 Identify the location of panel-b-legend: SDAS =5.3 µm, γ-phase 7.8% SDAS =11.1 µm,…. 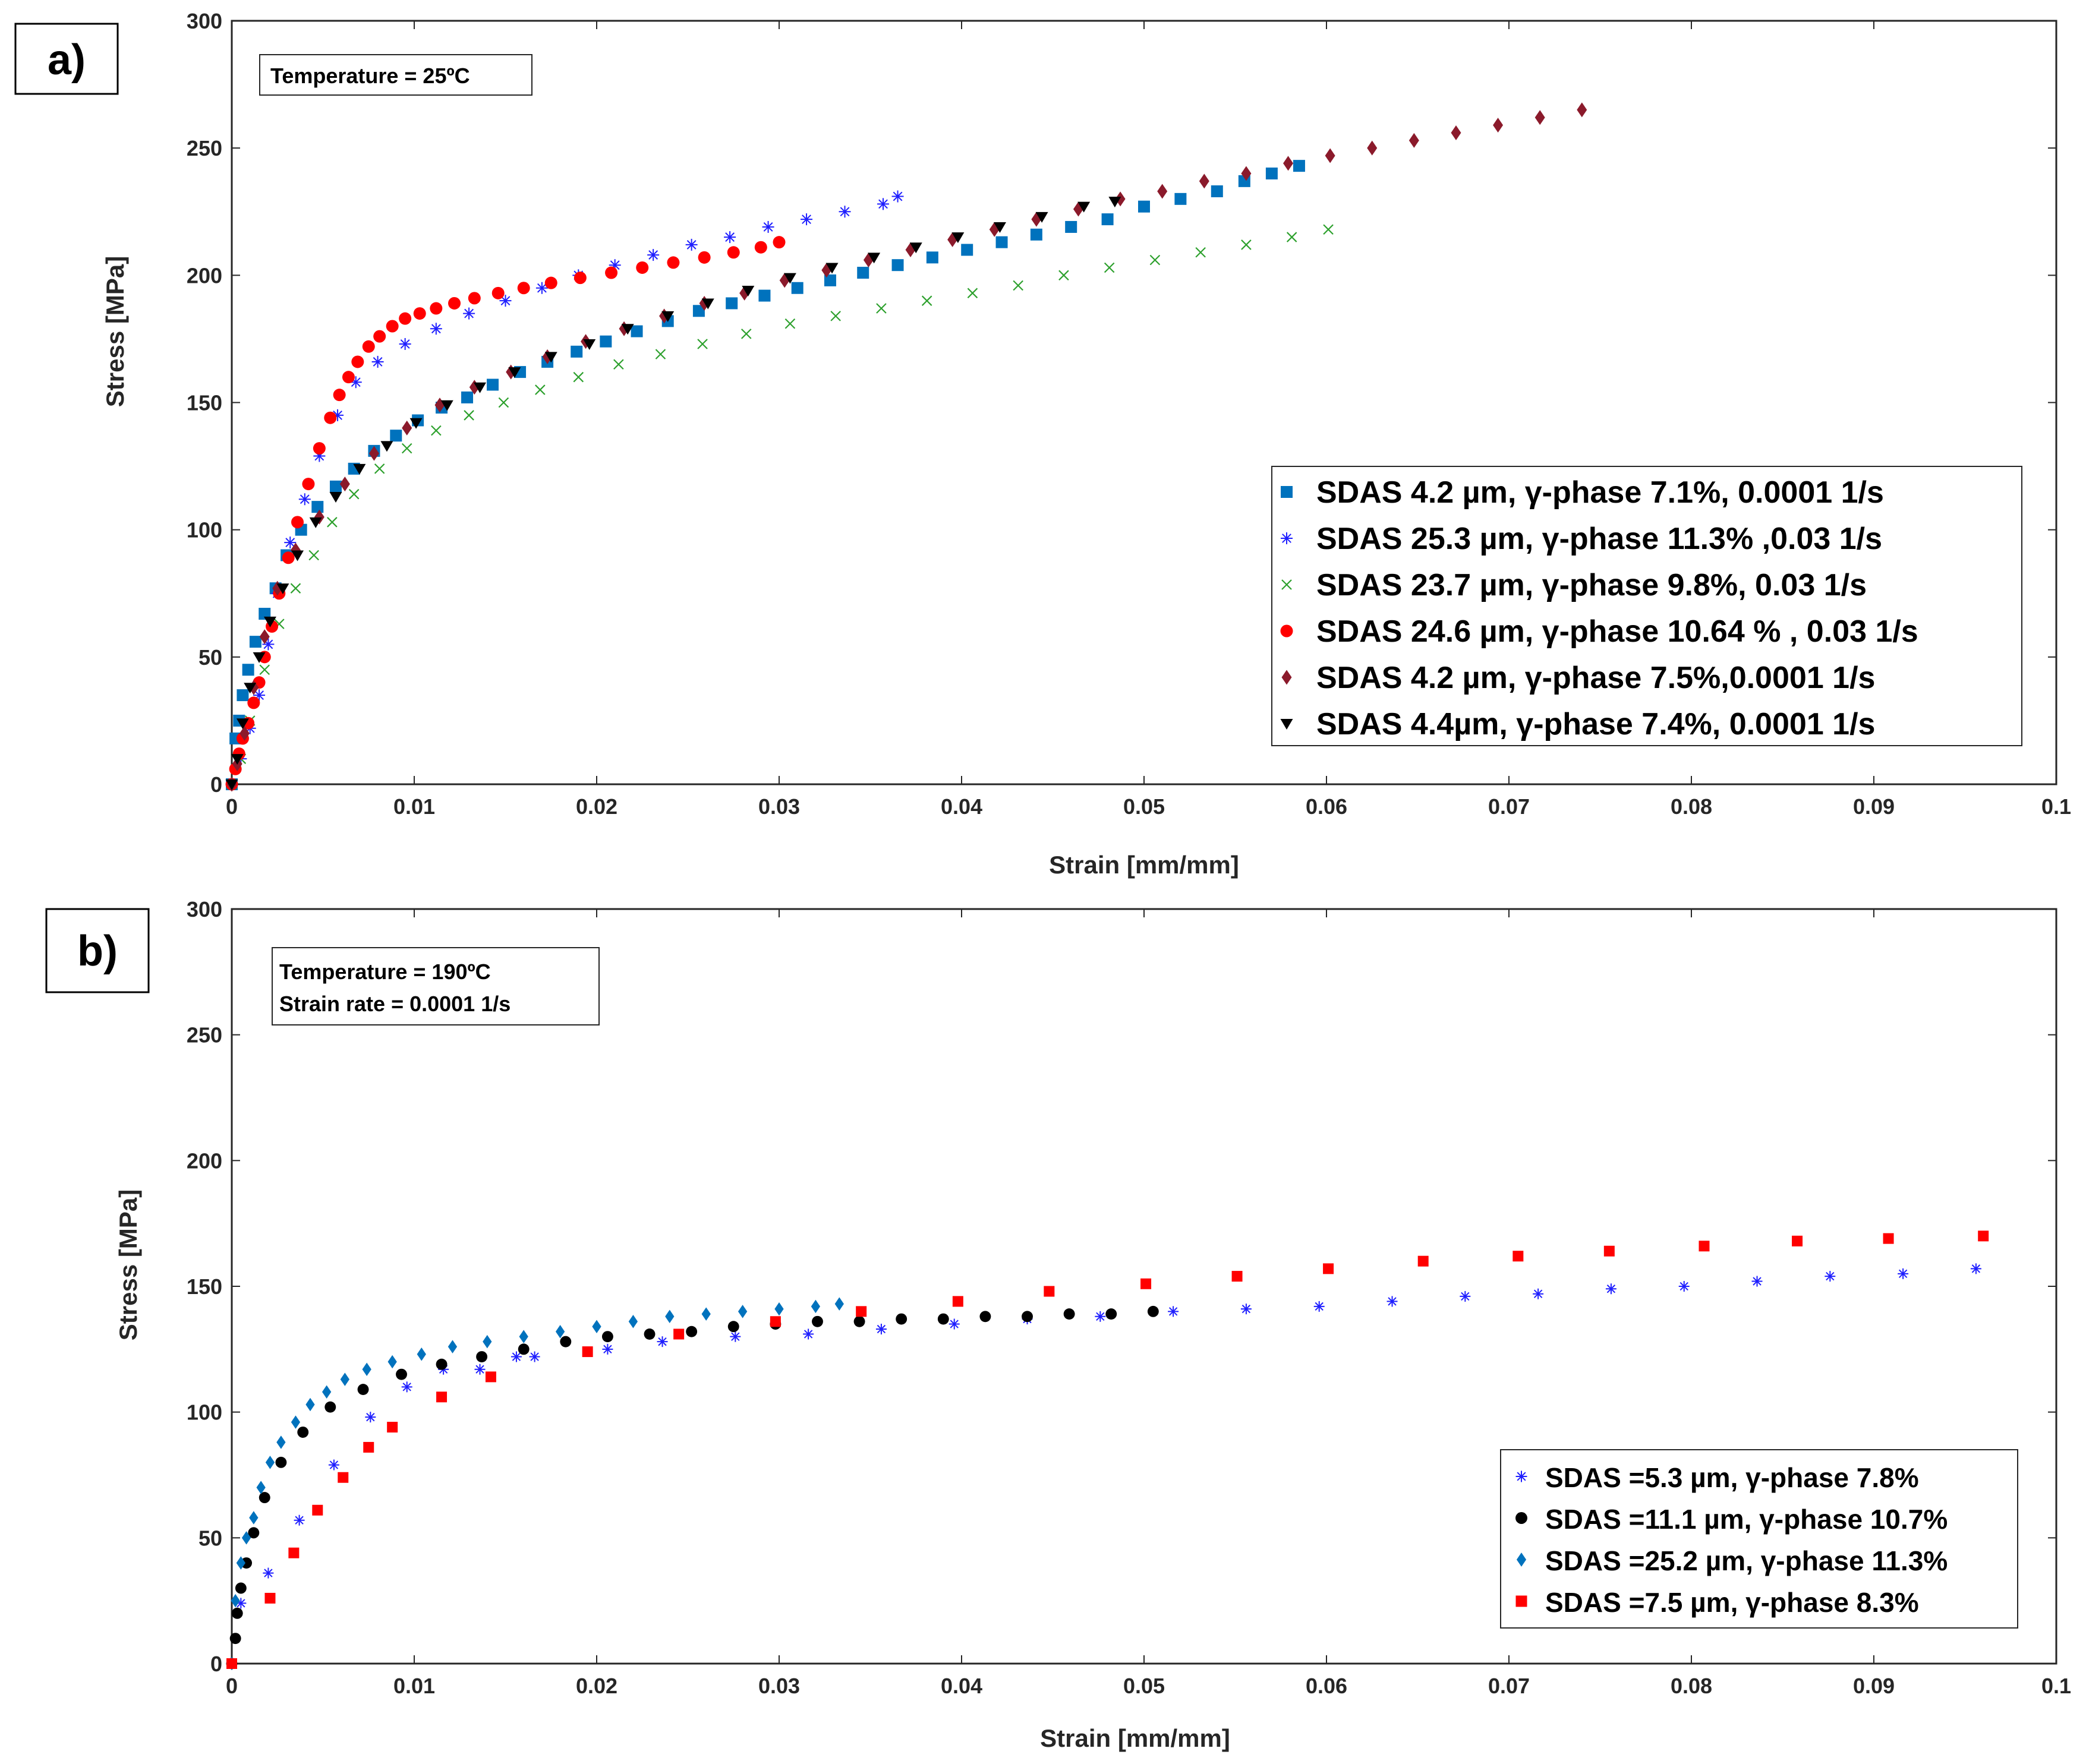
(1759, 1539).